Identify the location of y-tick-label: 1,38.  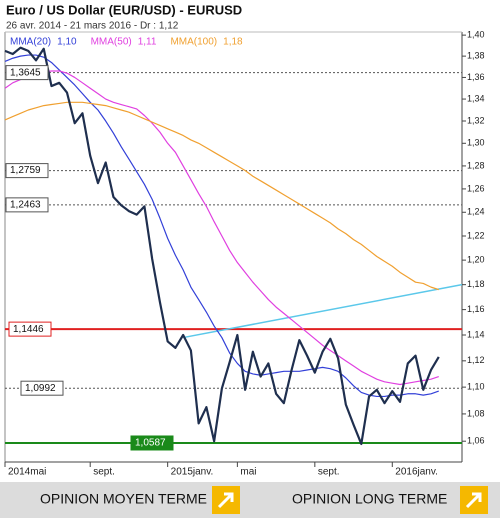
(476, 56).